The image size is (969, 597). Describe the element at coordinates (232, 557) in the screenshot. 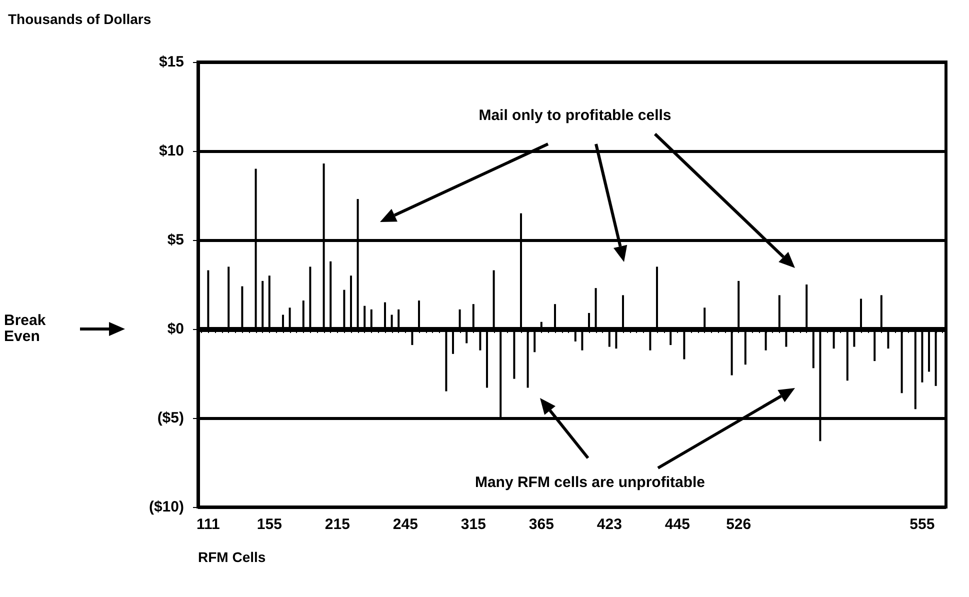

I see `x-axis-title: RFM Cells` at that location.